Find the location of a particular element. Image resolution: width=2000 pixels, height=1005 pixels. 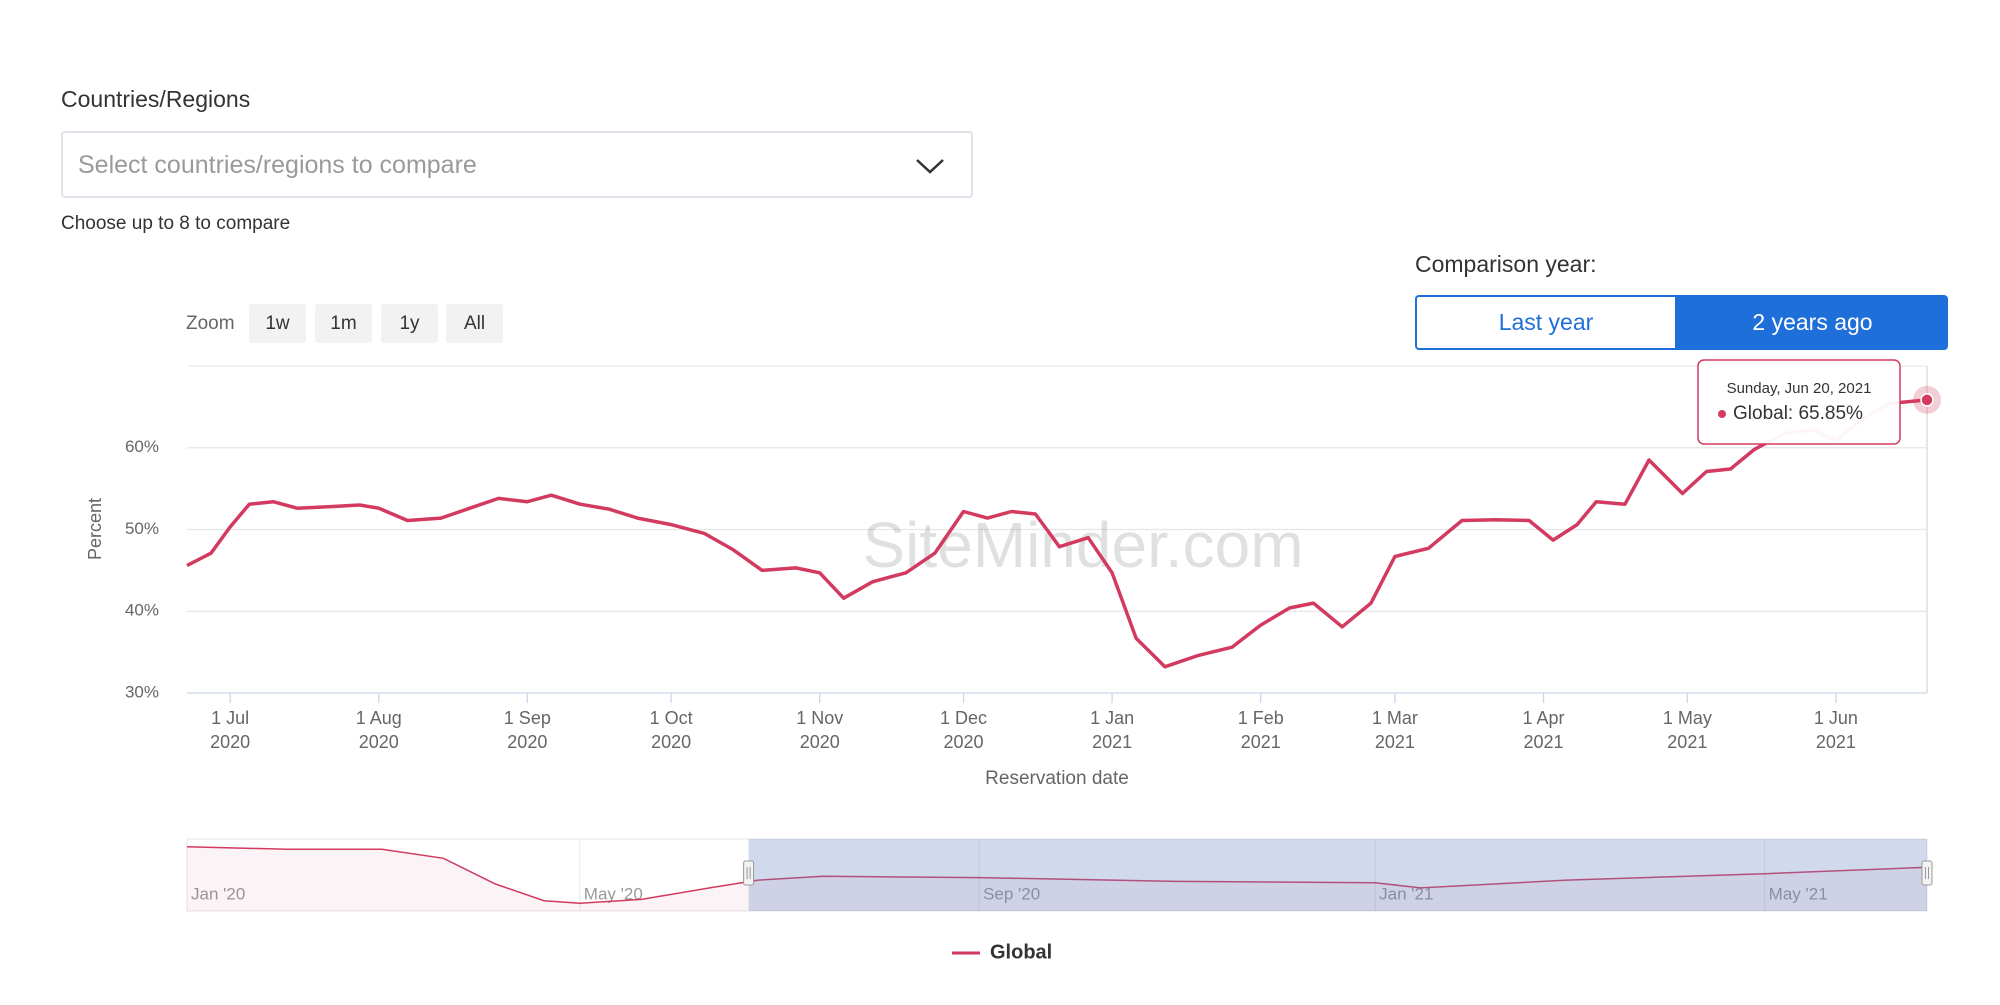

select-placeholder: Select countries/regions to compare is located at coordinates (277, 165).